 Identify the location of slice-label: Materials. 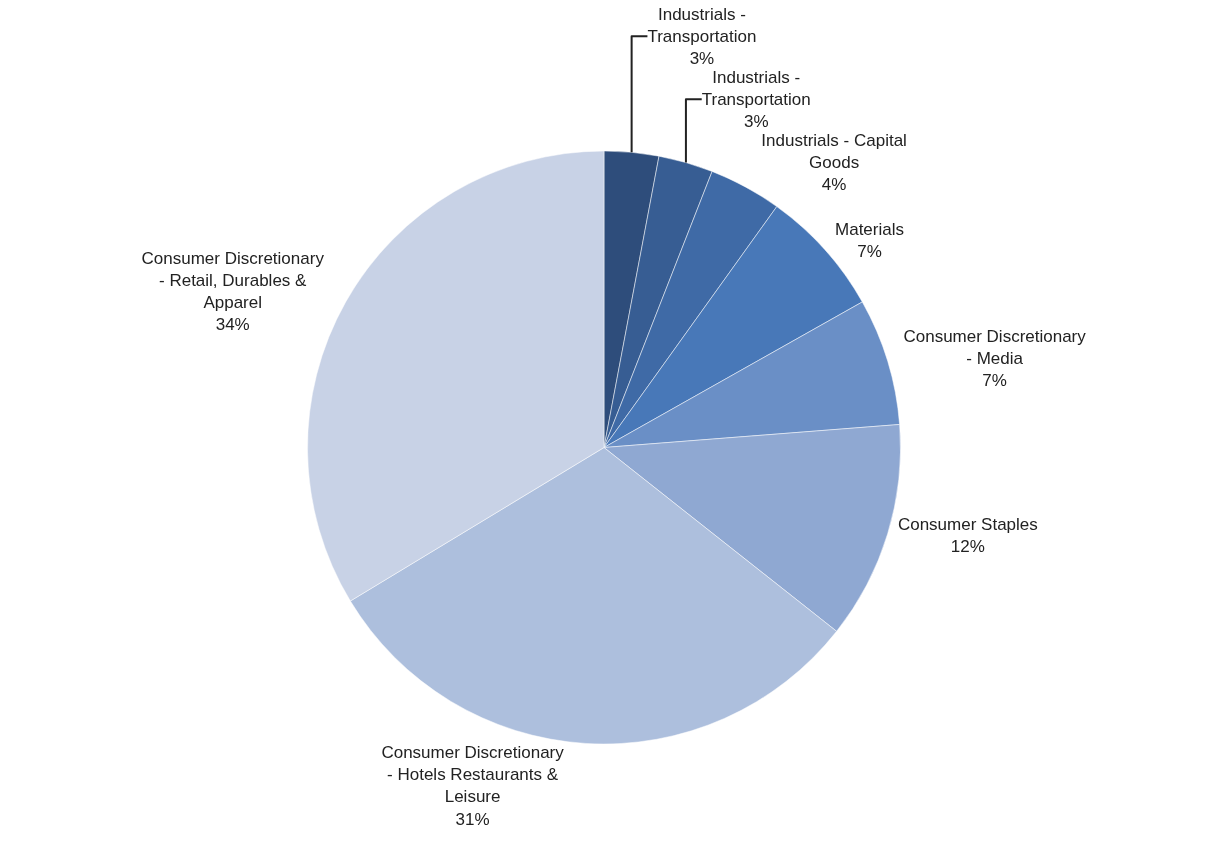
(869, 229).